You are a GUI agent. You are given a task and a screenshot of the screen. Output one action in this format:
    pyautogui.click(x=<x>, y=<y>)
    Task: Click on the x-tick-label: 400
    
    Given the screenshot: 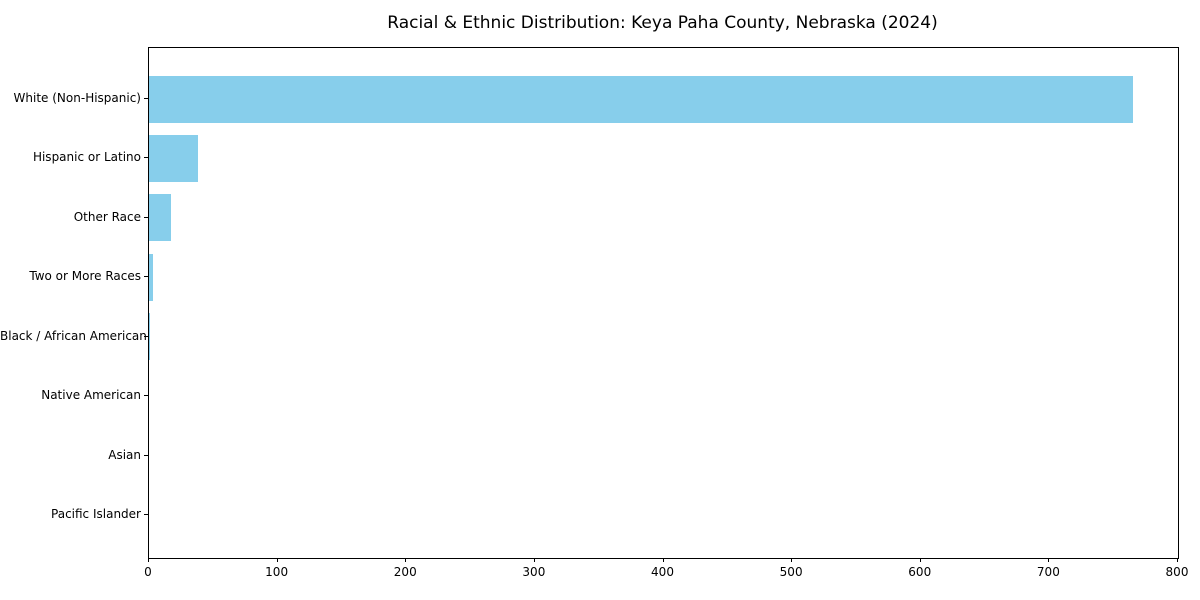 What is the action you would take?
    pyautogui.click(x=662, y=572)
    